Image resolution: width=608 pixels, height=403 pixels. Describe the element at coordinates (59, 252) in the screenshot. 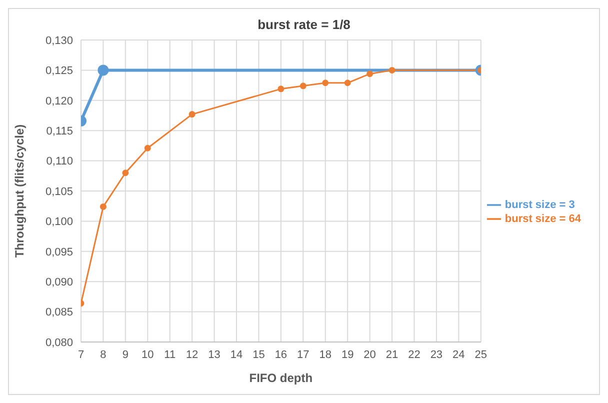

I see `y-tick-label: 0,095` at that location.